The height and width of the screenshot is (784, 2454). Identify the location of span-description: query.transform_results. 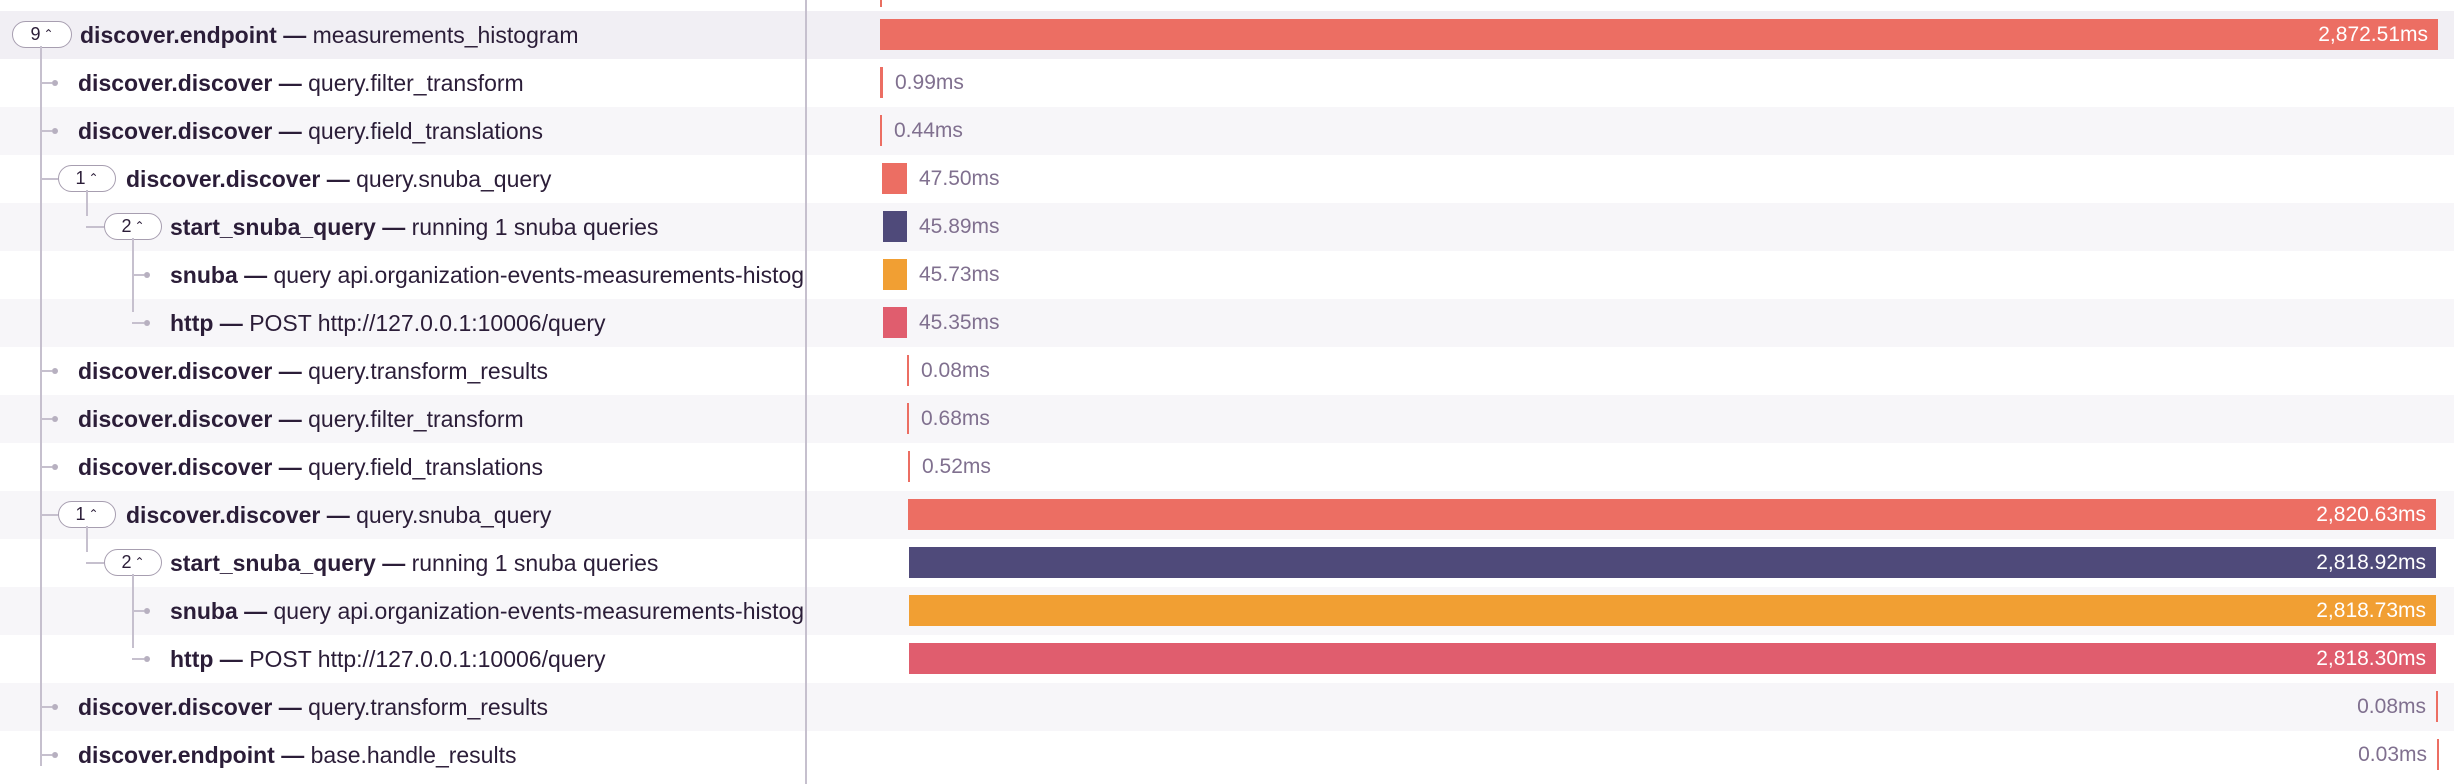
(428, 707).